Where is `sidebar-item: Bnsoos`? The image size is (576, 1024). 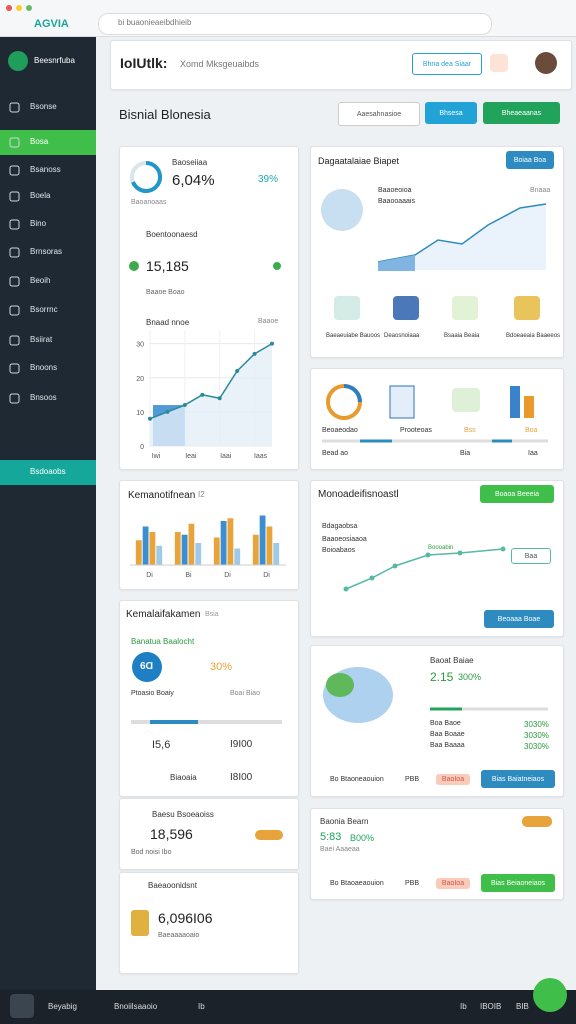
sidebar-item: Bnsoos is located at coordinates (43, 397).